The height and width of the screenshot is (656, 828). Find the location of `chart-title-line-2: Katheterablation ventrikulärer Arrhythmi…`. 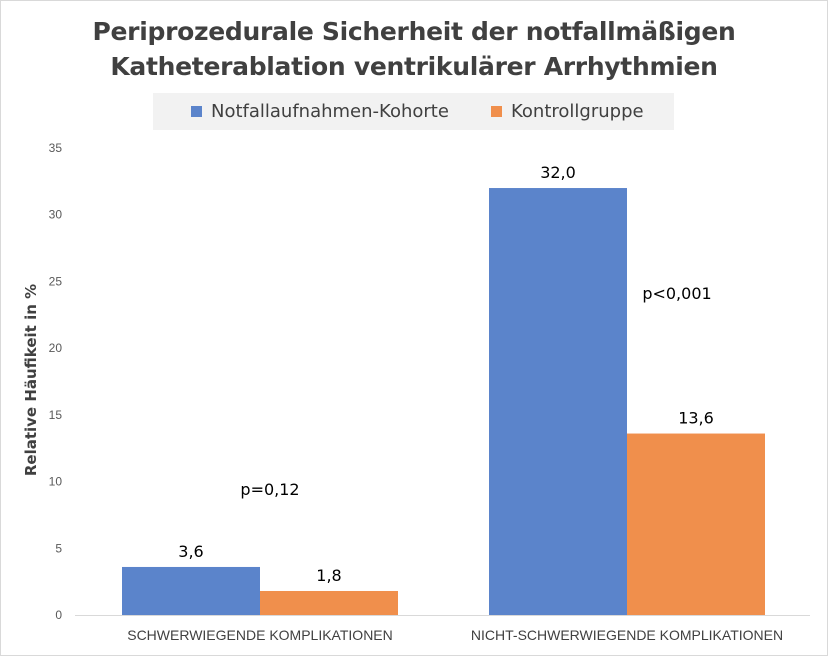

chart-title-line-2: Katheterablation ventrikulärer Arrhythmi… is located at coordinates (414, 66).